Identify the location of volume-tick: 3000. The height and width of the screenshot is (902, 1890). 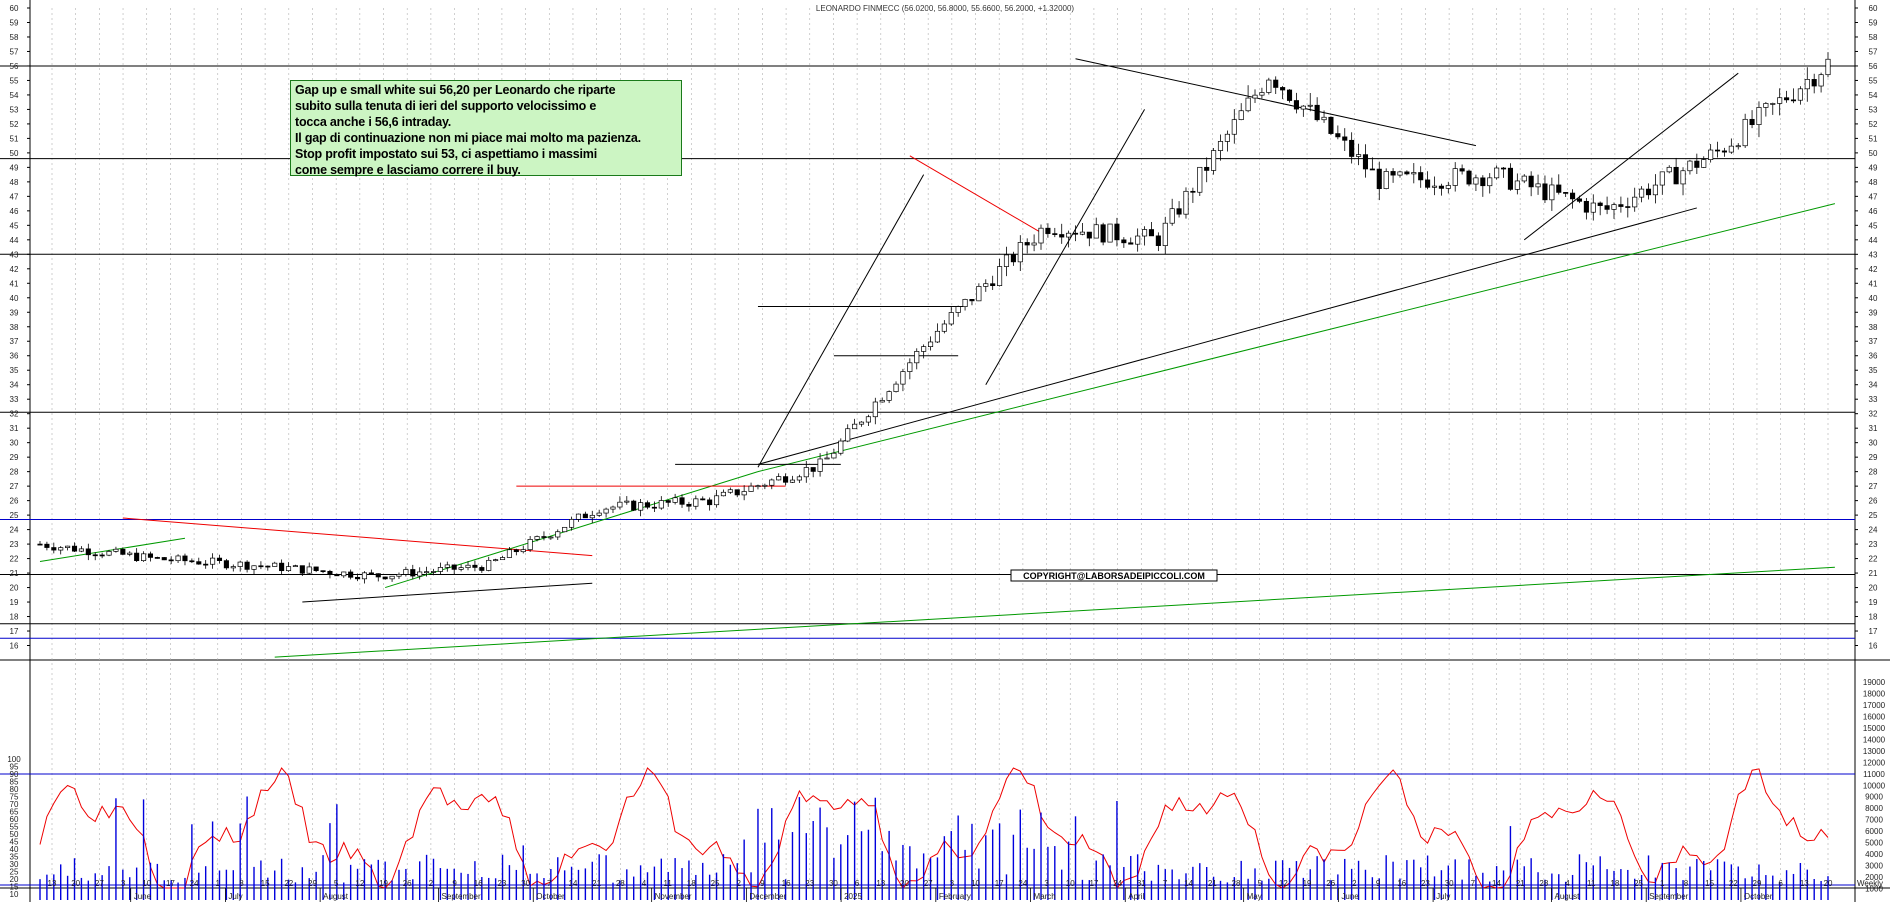
(1874, 866).